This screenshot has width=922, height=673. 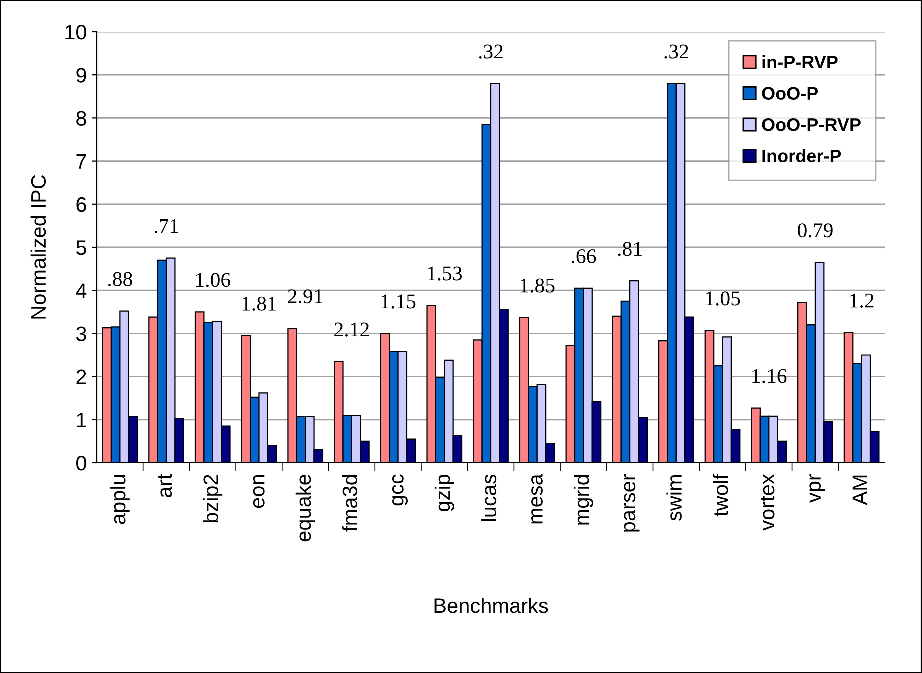 I want to click on y-tick-label: 3, so click(x=81, y=334).